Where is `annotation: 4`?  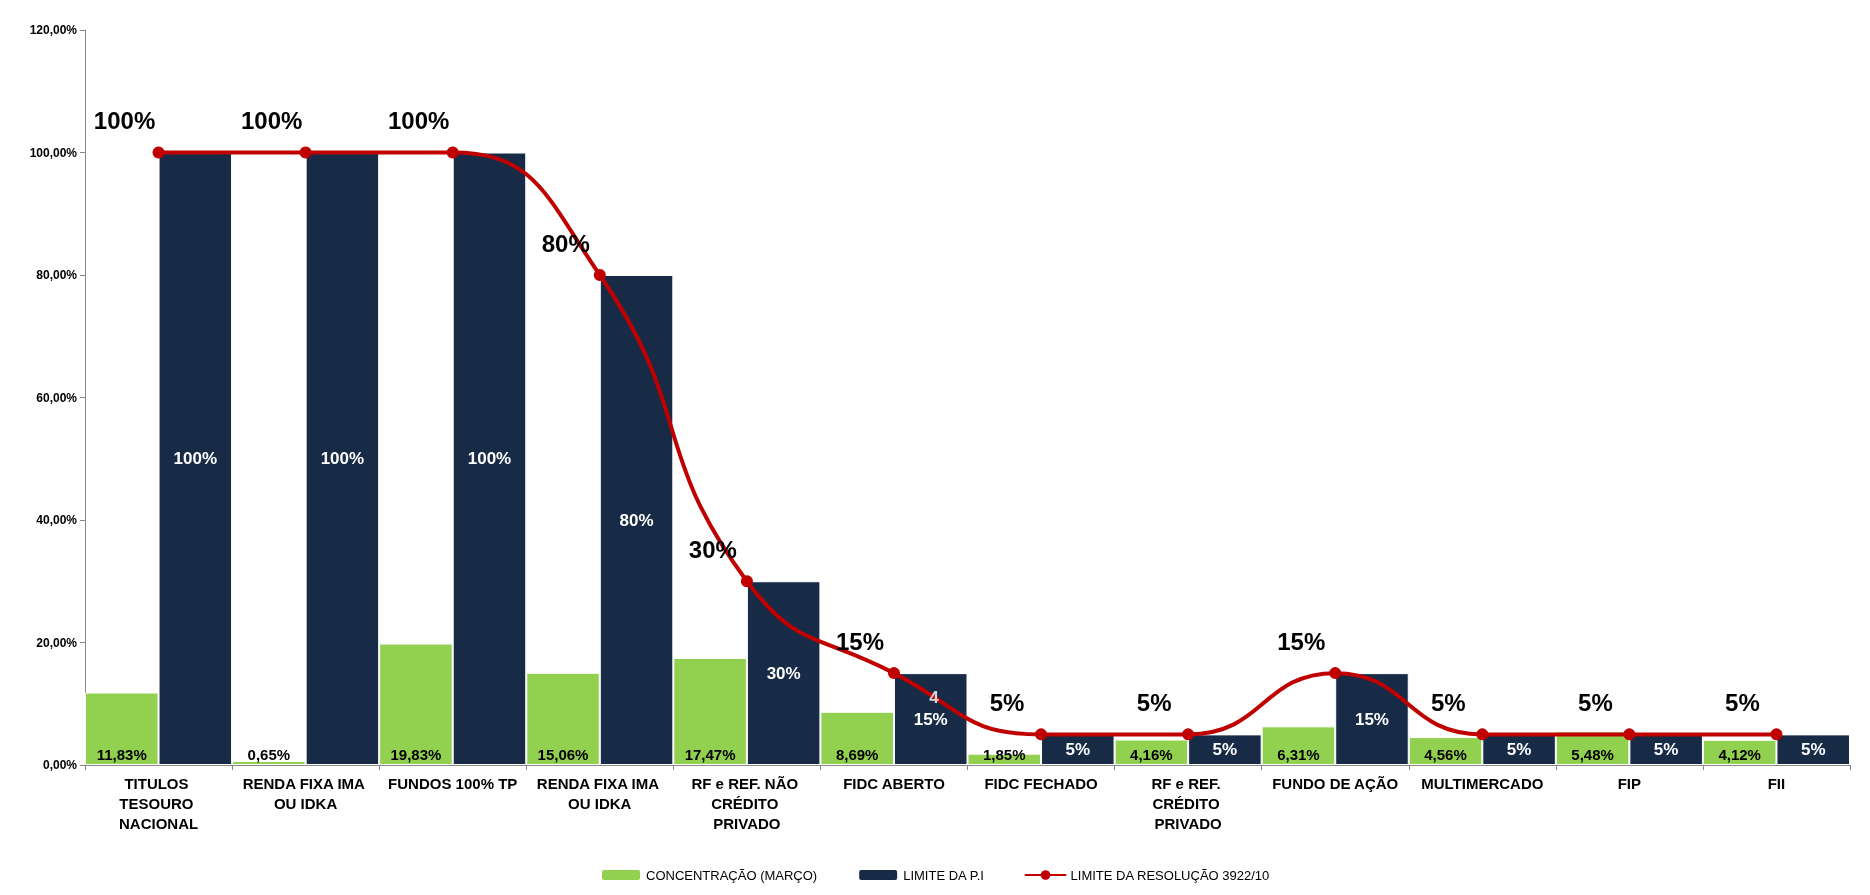
annotation: 4 is located at coordinates (934, 698).